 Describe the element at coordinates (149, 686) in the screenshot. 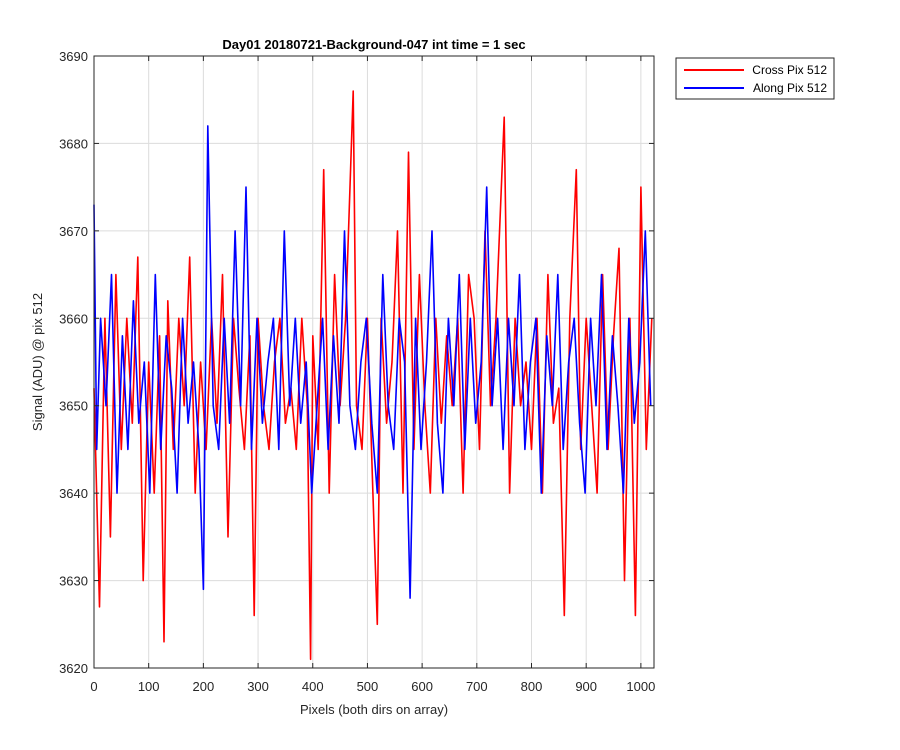

I see `x-tick-label: 100` at that location.